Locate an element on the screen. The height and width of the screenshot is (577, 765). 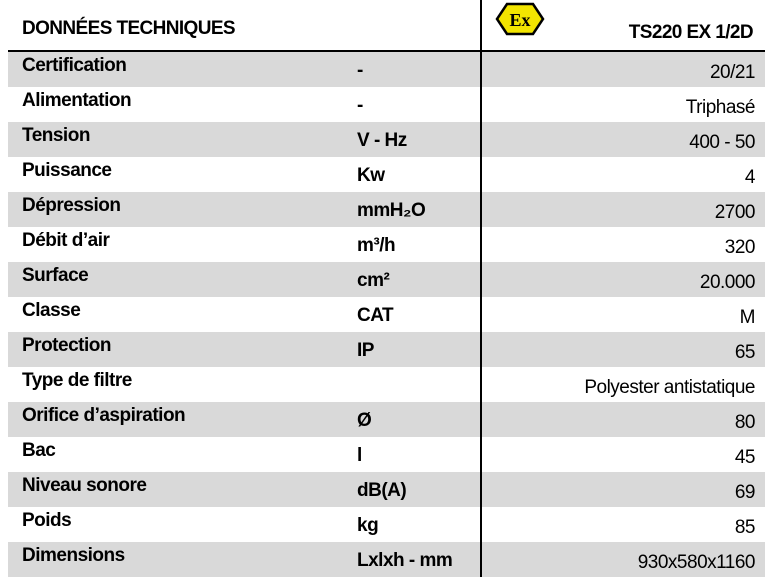
row-label: Niveau sonore is located at coordinates (84, 485).